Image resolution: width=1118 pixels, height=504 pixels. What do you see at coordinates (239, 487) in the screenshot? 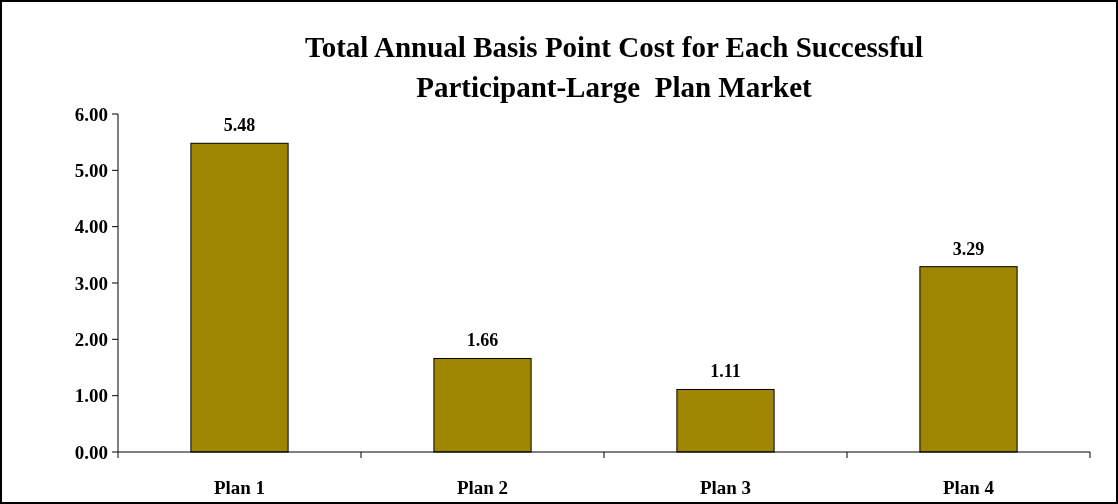
I see `x-tick-label: Plan 1` at bounding box center [239, 487].